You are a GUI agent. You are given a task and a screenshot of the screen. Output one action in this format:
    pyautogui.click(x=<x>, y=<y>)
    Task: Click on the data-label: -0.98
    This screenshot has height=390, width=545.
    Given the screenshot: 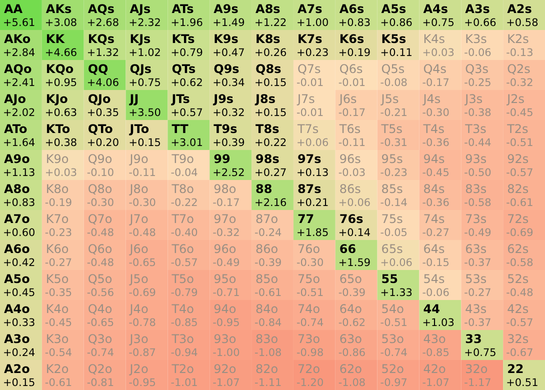 What is the action you would take?
    pyautogui.click(x=310, y=353)
    